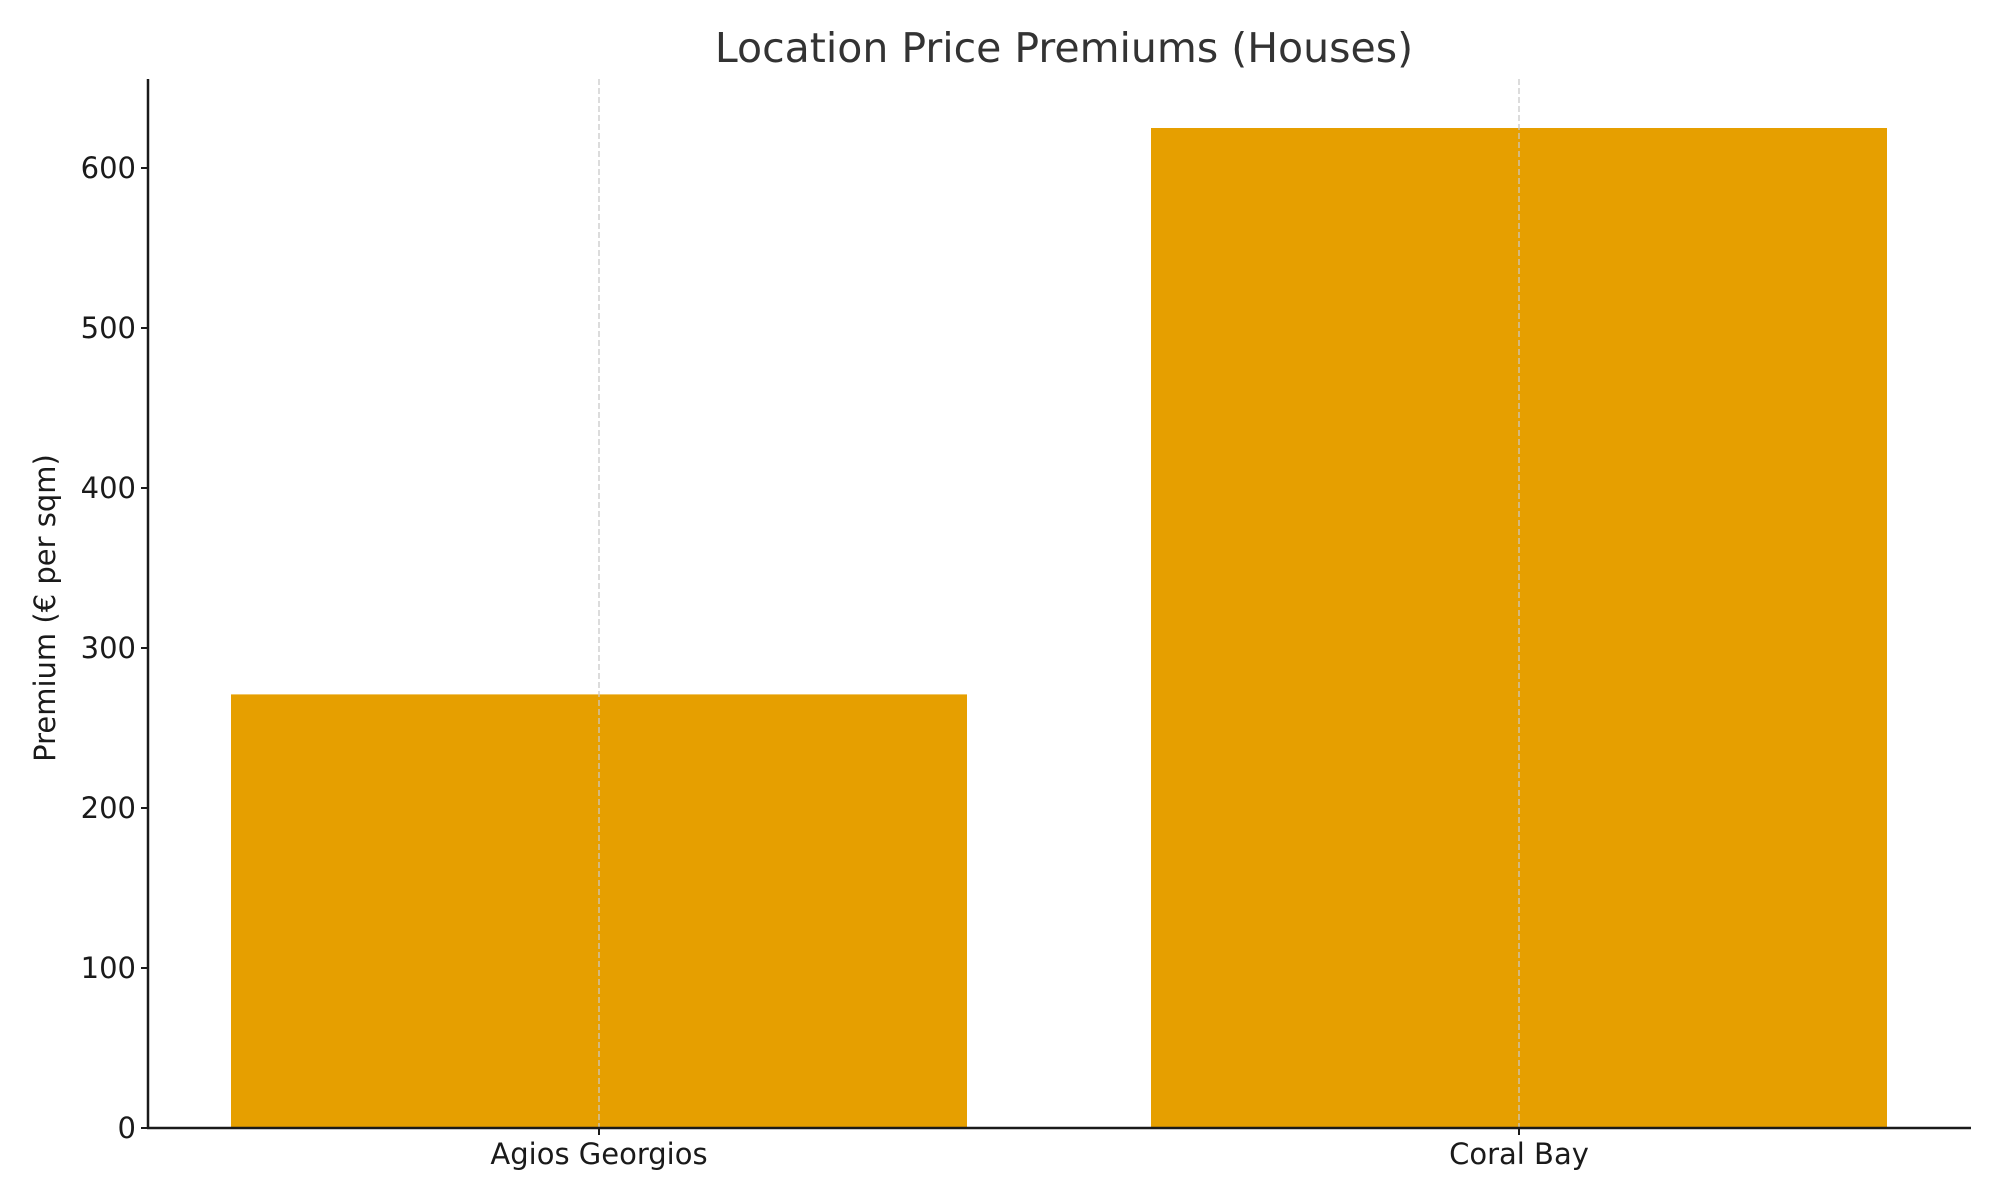  Describe the element at coordinates (108, 808) in the screenshot. I see `y-tick-label: 200` at that location.